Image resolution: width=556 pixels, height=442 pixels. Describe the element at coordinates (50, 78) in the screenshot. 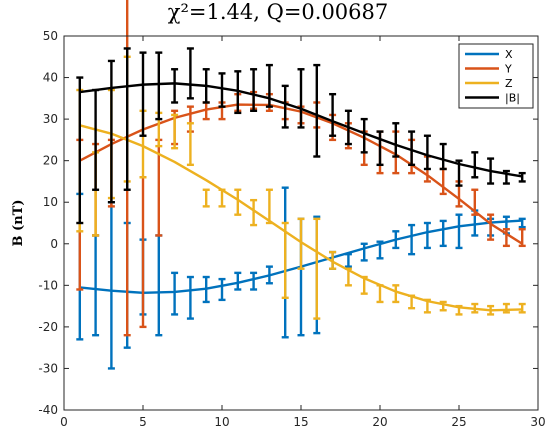

I see `y-tick-label: 40` at that location.